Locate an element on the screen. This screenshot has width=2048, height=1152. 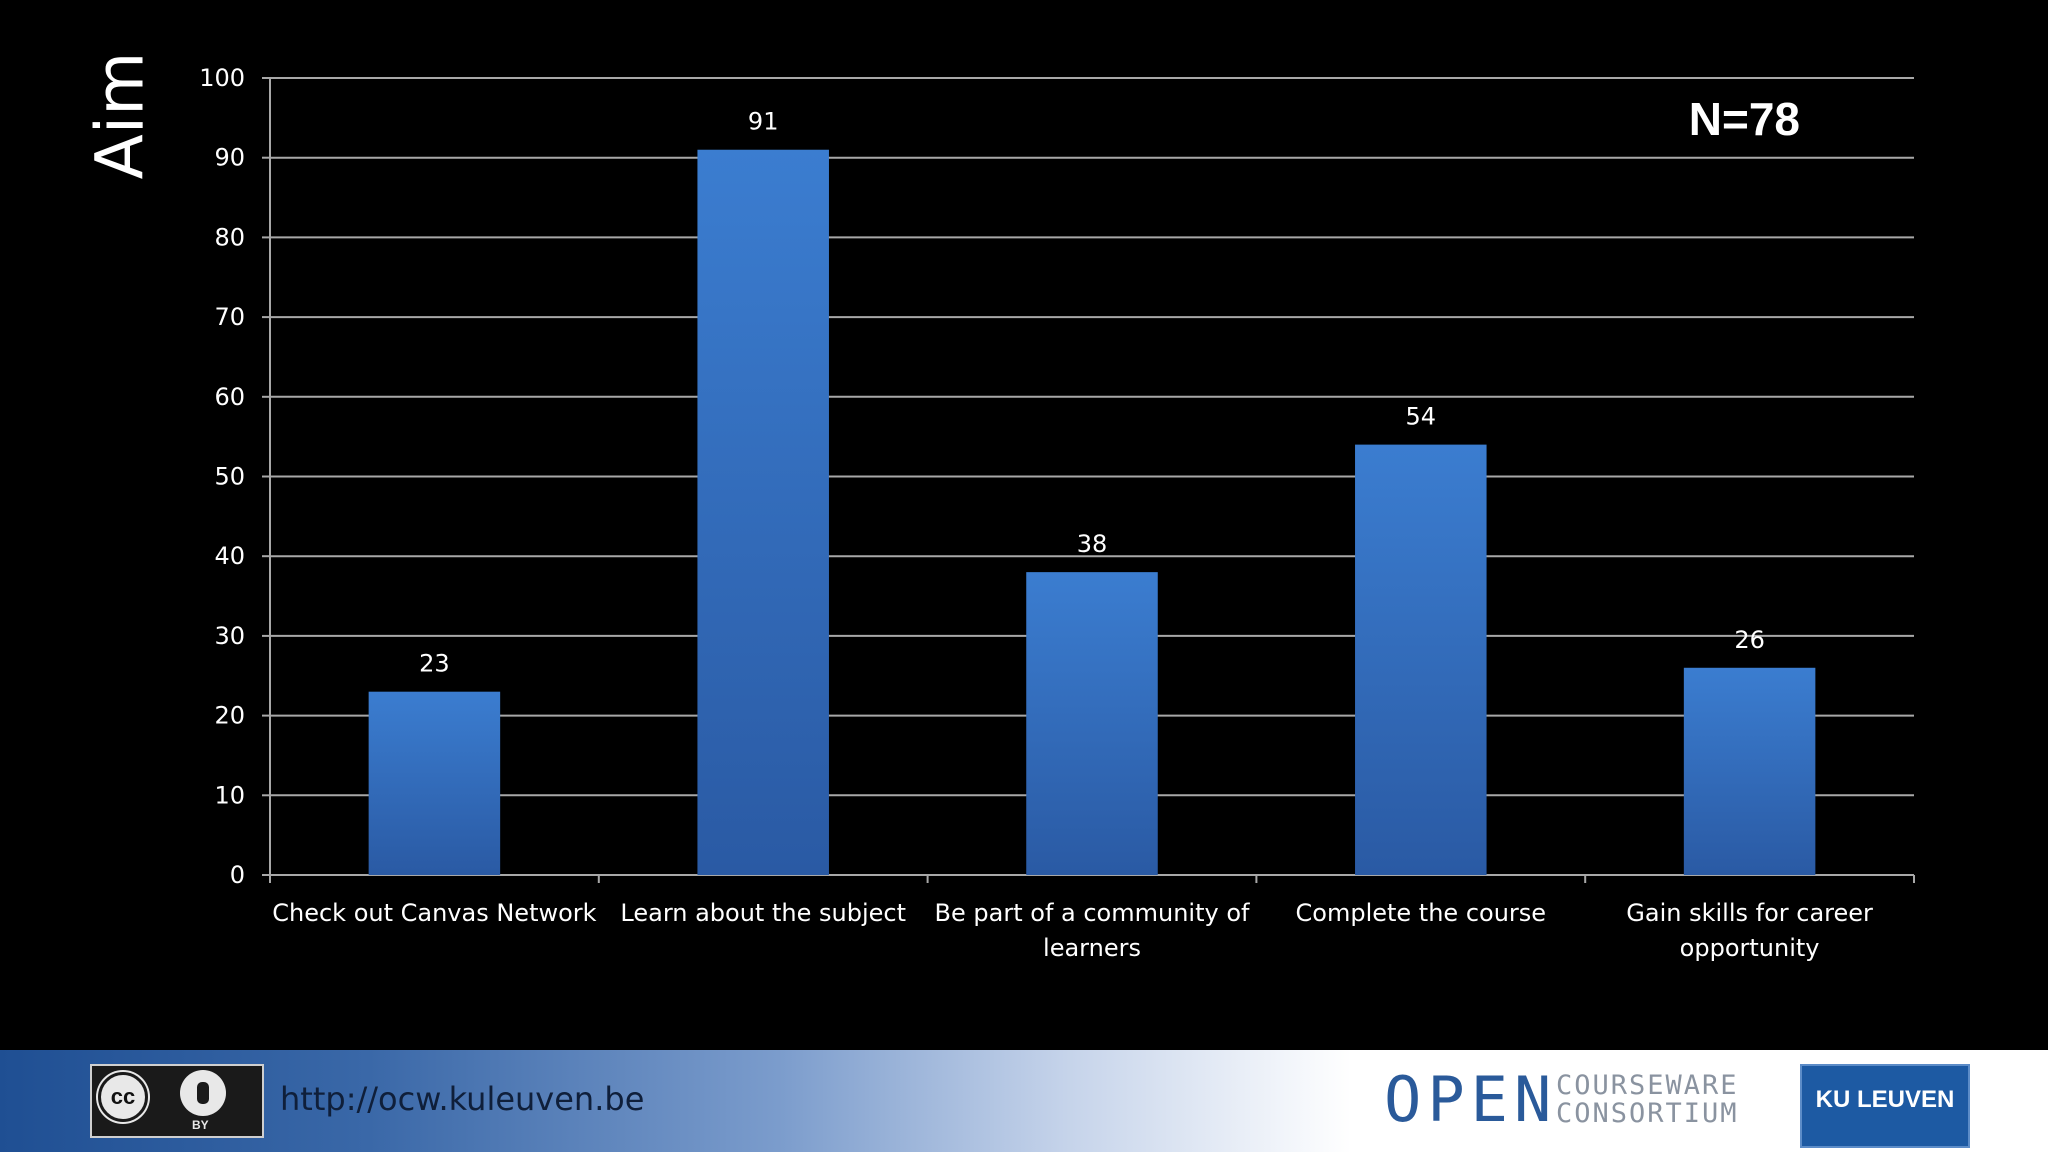
x-category-label: Check out Canvas Network is located at coordinates (434, 913).